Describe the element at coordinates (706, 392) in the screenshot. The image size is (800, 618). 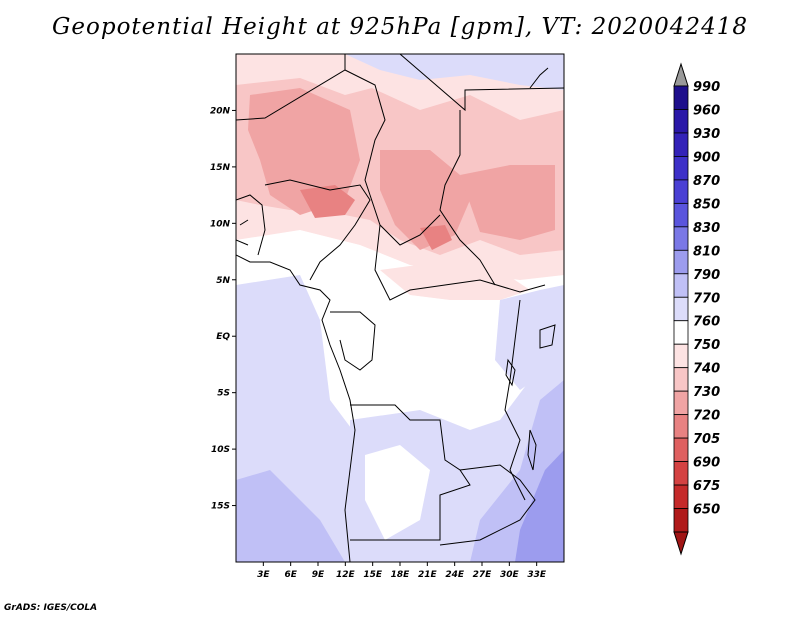
I see `colorbar-label: 730` at that location.